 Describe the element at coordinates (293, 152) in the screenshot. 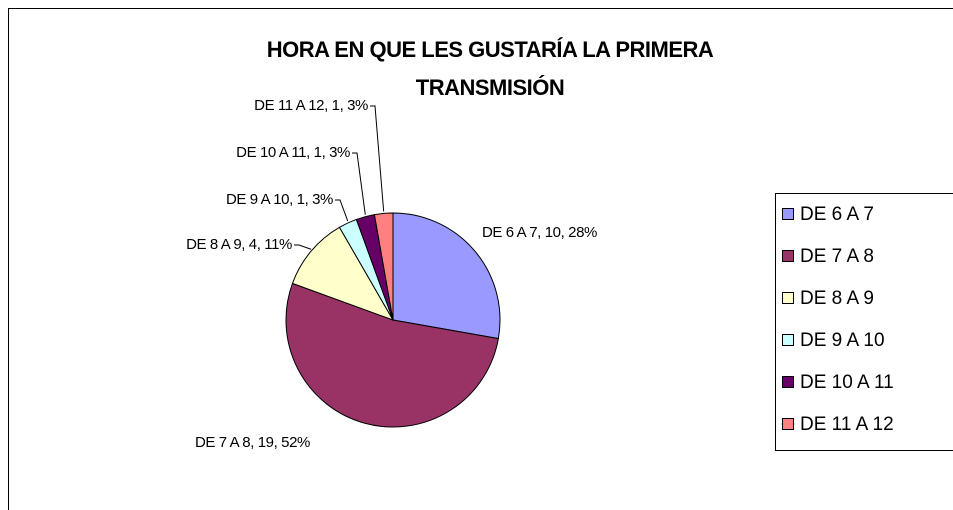

I see `data-label: DE 10 A 11, 1, 3%` at that location.